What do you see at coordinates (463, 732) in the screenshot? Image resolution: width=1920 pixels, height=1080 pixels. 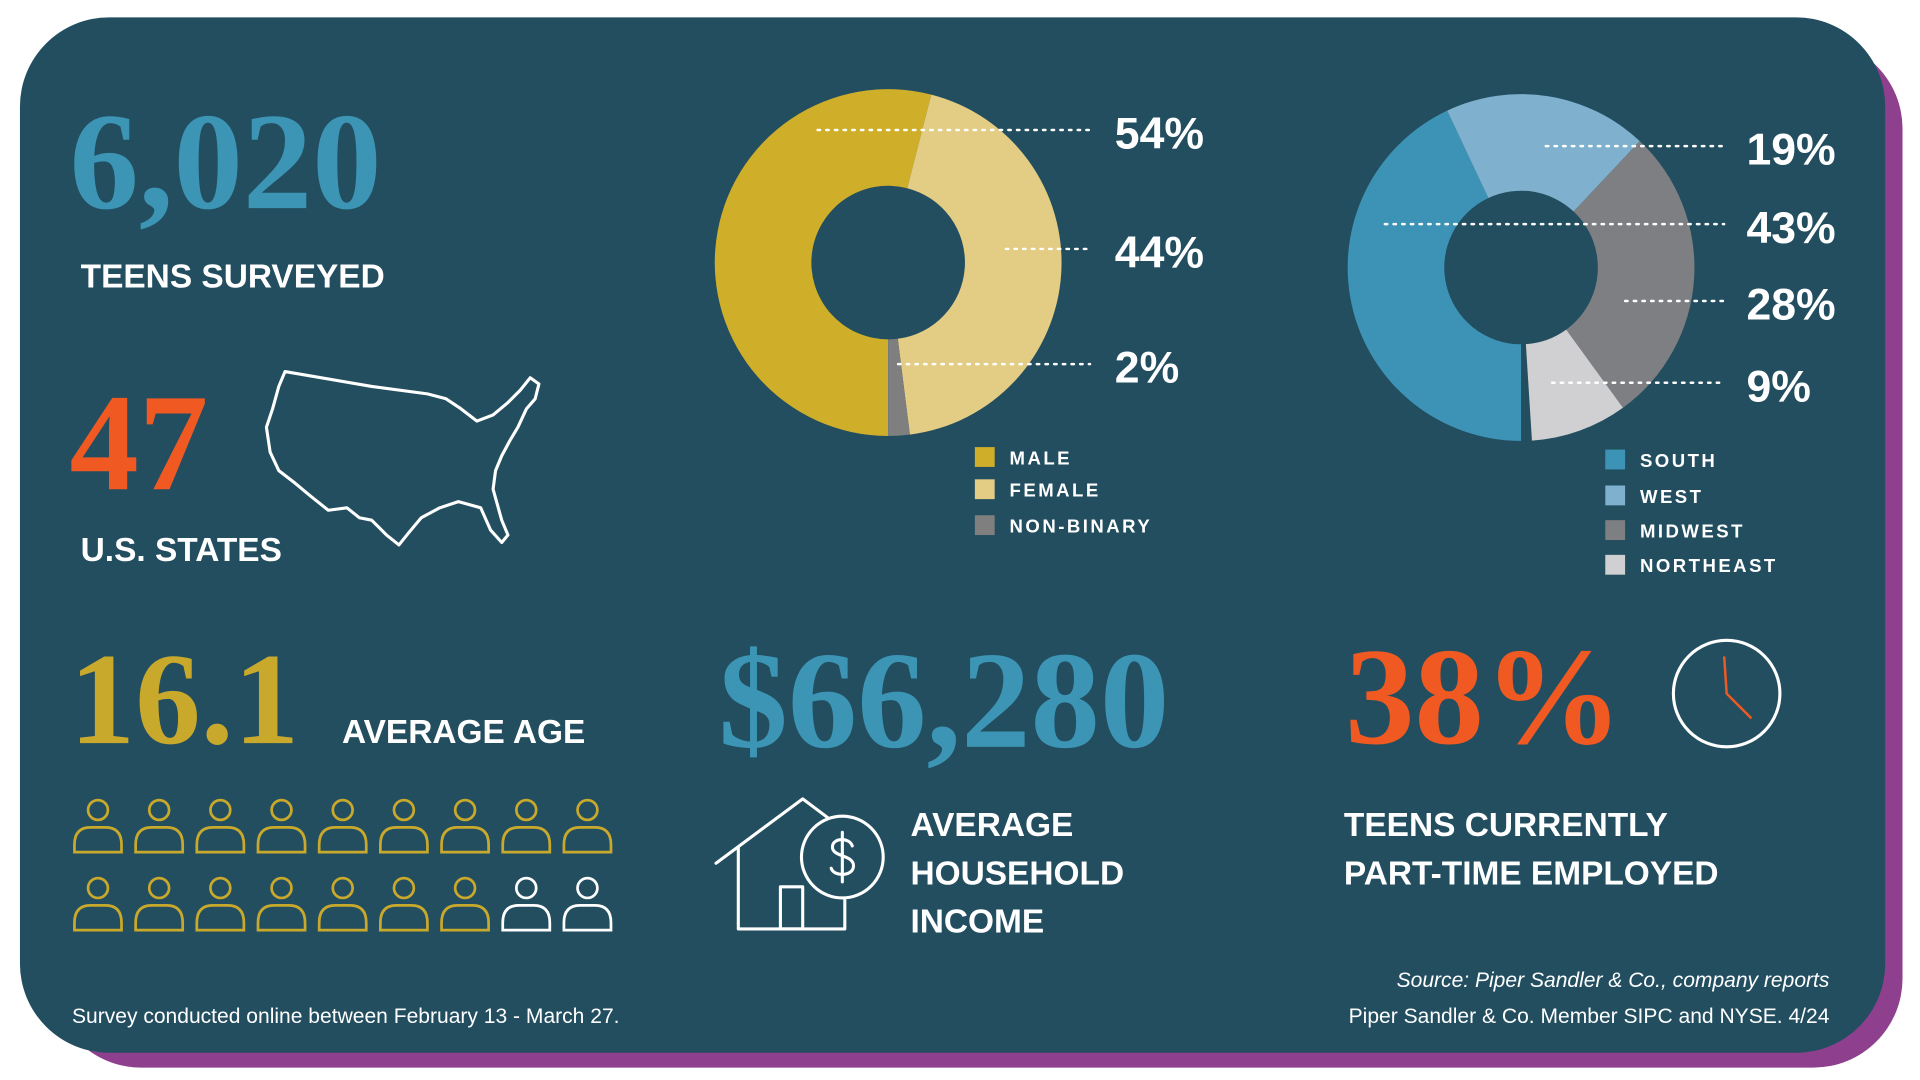 I see `age-label: AVERAGE AGE` at bounding box center [463, 732].